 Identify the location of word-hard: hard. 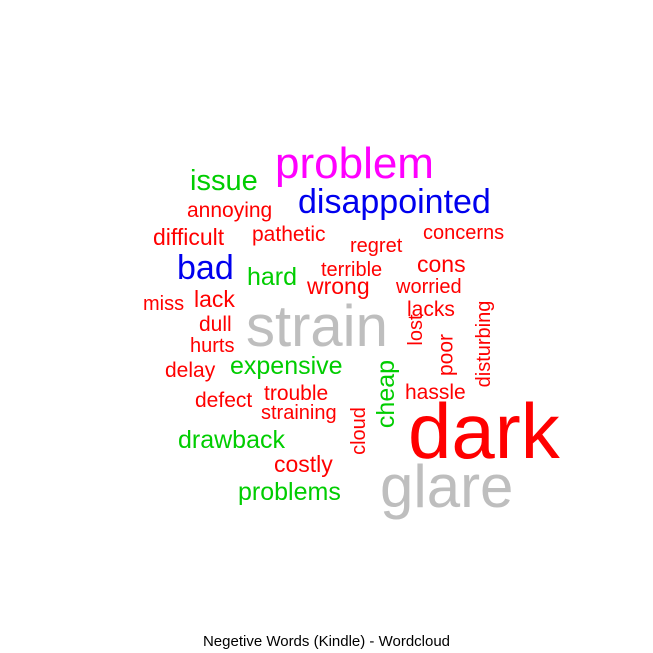
(272, 277).